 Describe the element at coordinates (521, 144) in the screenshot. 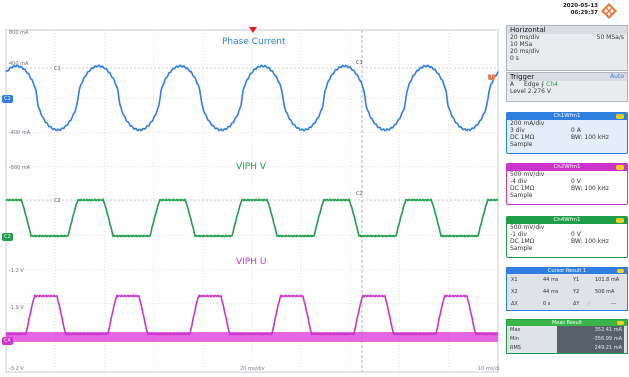

I see `ch1-acq: Sample` at that location.